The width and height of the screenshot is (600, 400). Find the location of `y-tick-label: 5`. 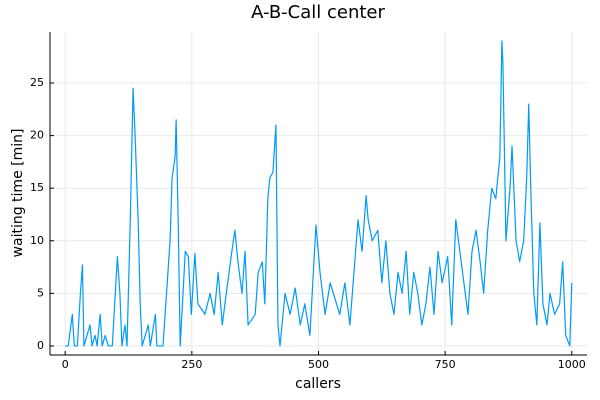

y-tick-label: 5 is located at coordinates (40, 292).